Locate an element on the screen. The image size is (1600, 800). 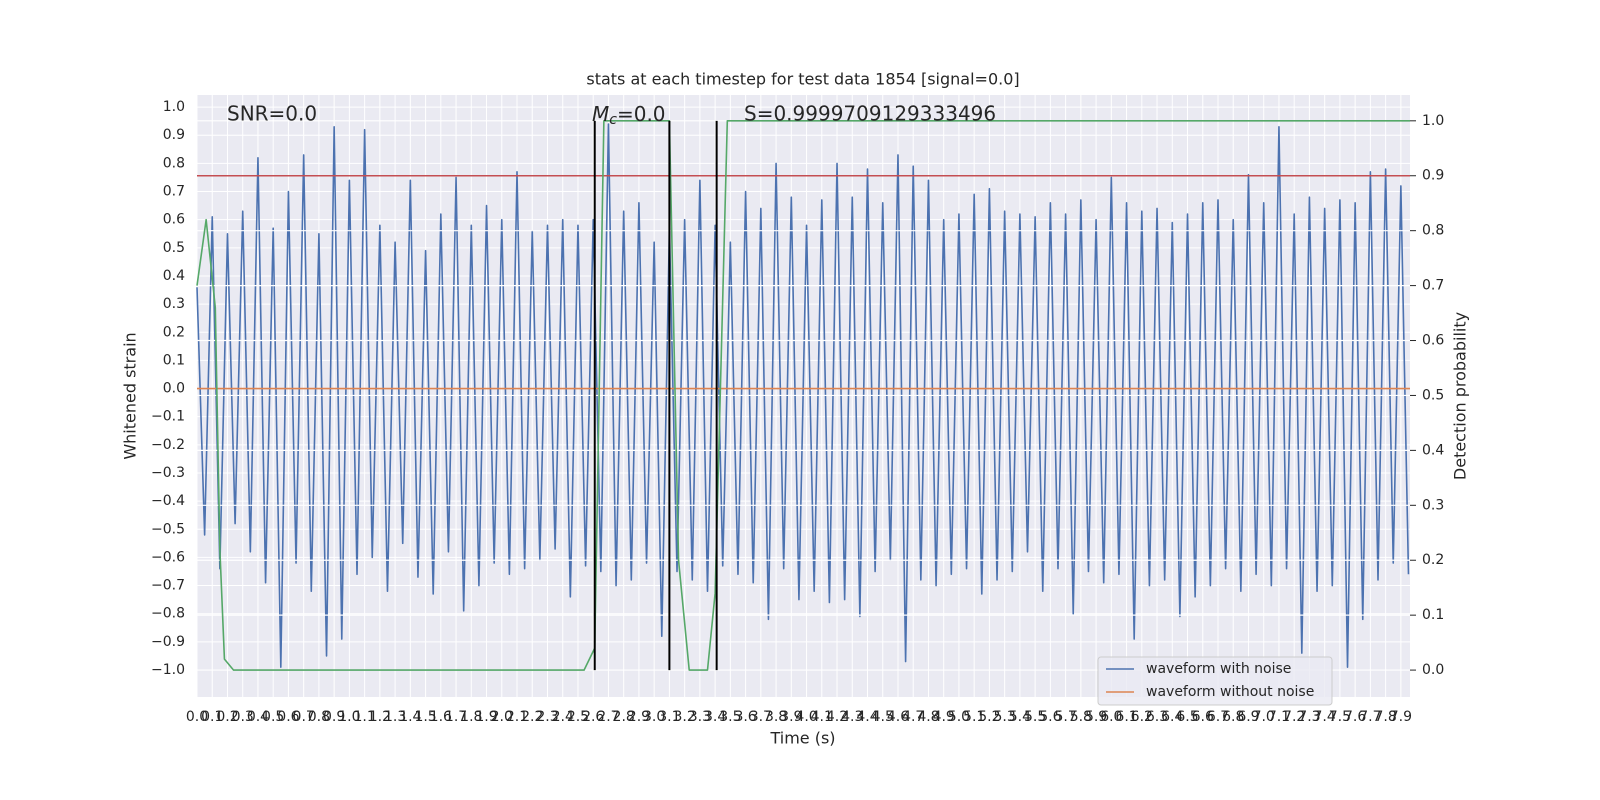
x-tick-label: 7.5 is located at coordinates (1340, 717).